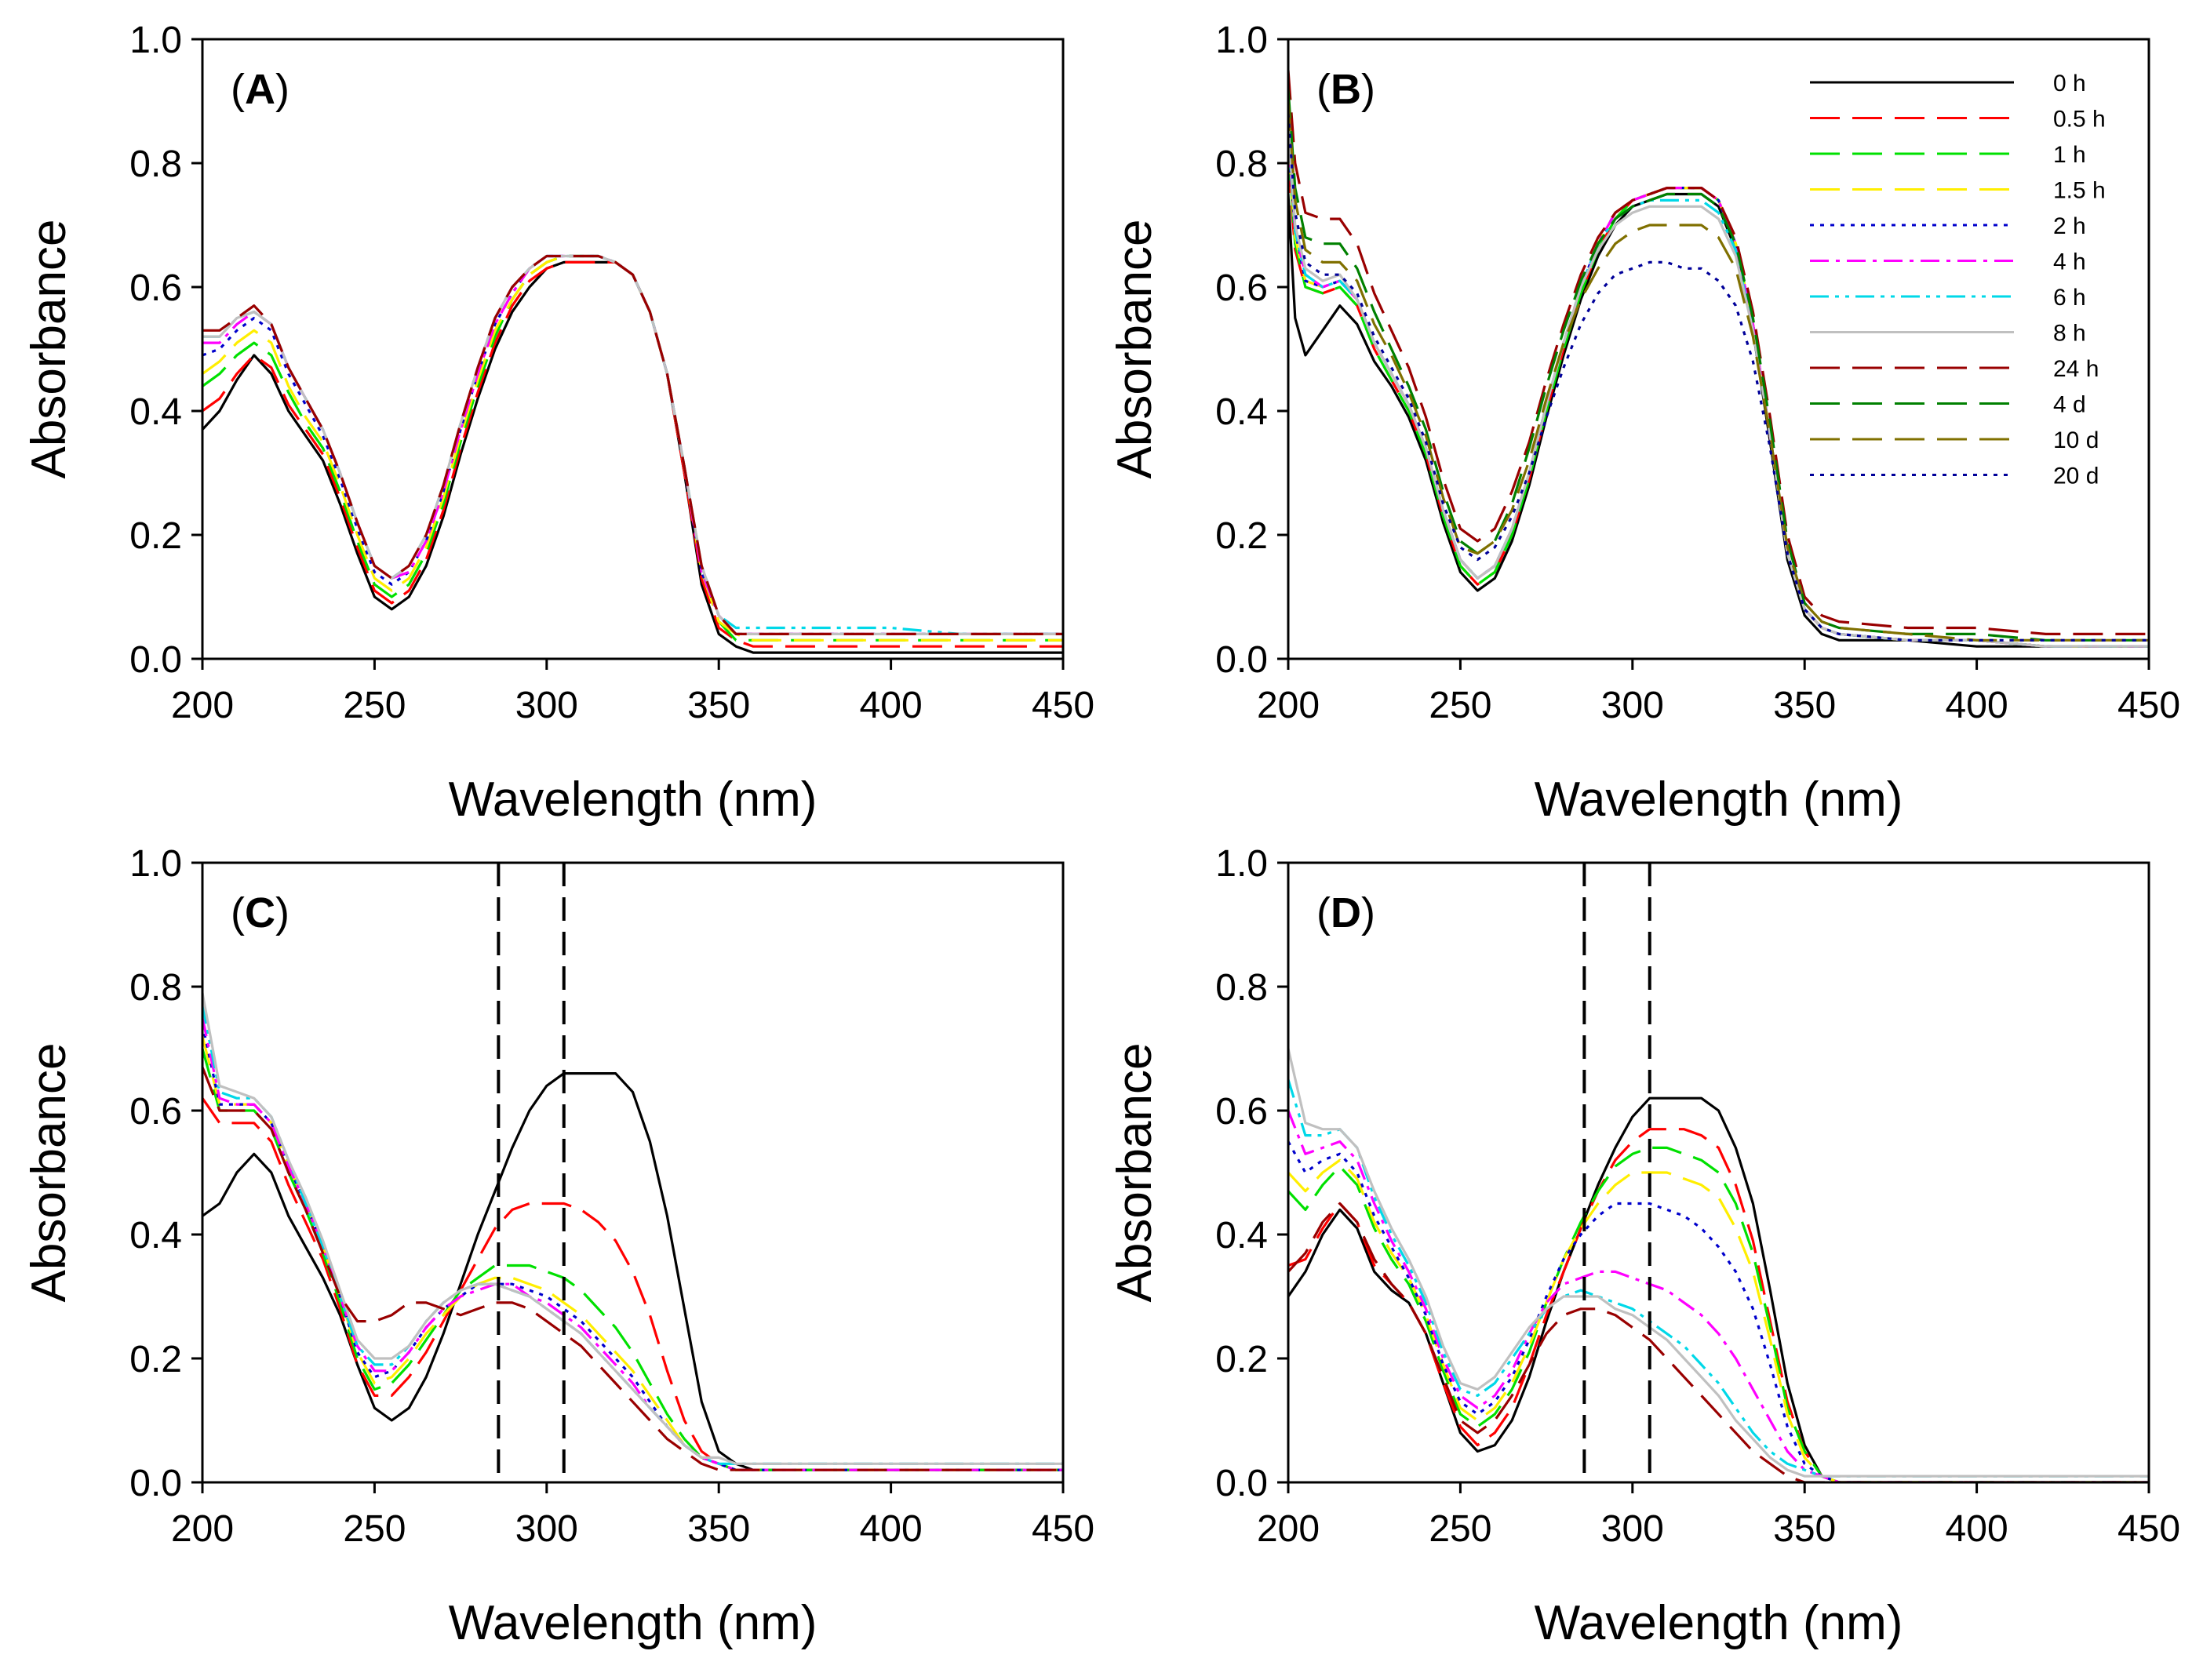  What do you see at coordinates (1633, 1529) in the screenshot?
I see `chart-3-x-tick-label: 300` at bounding box center [1633, 1529].